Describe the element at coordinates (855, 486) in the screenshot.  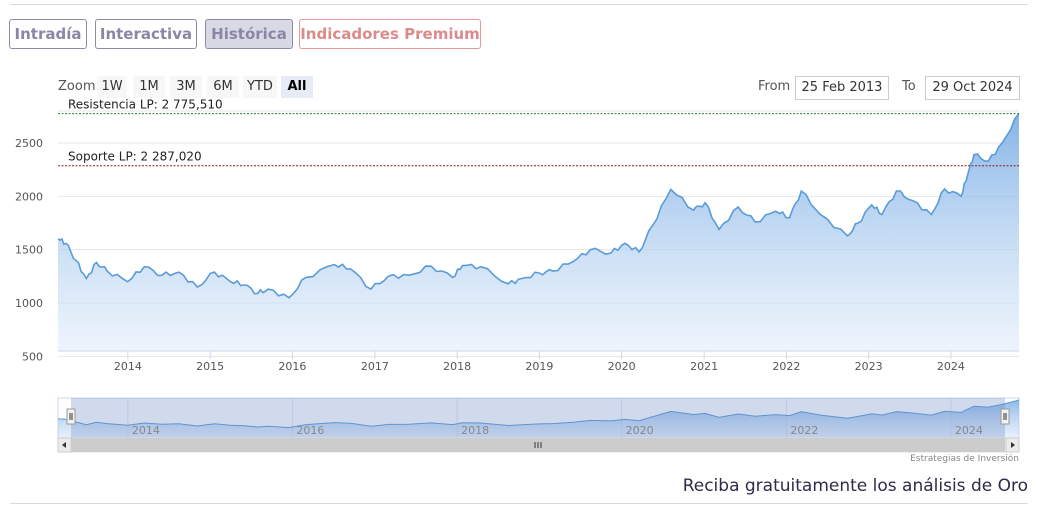
I see `cta-link: Reciba gratuitamente los análisis de Oro` at that location.